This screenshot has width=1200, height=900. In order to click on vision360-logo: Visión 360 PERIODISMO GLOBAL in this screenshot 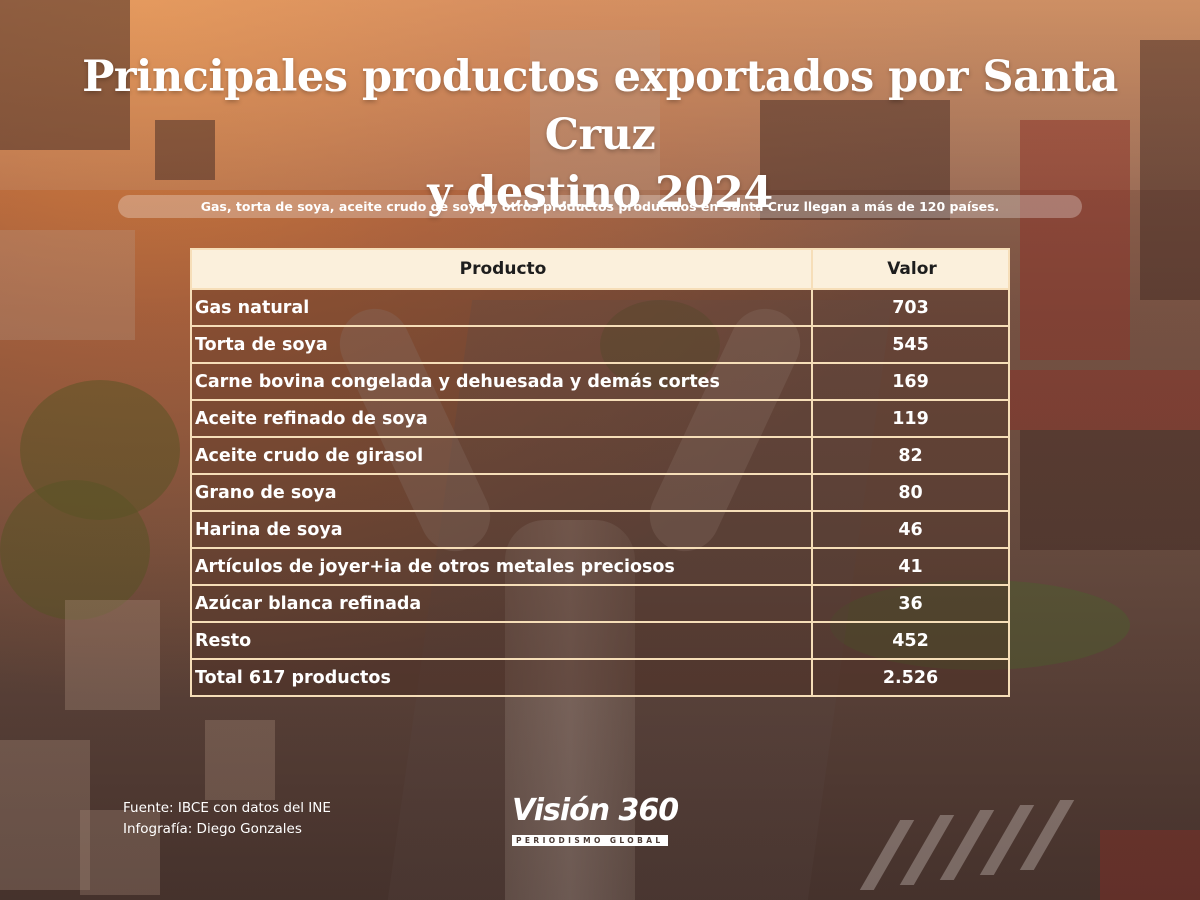, I will do `click(602, 819)`.